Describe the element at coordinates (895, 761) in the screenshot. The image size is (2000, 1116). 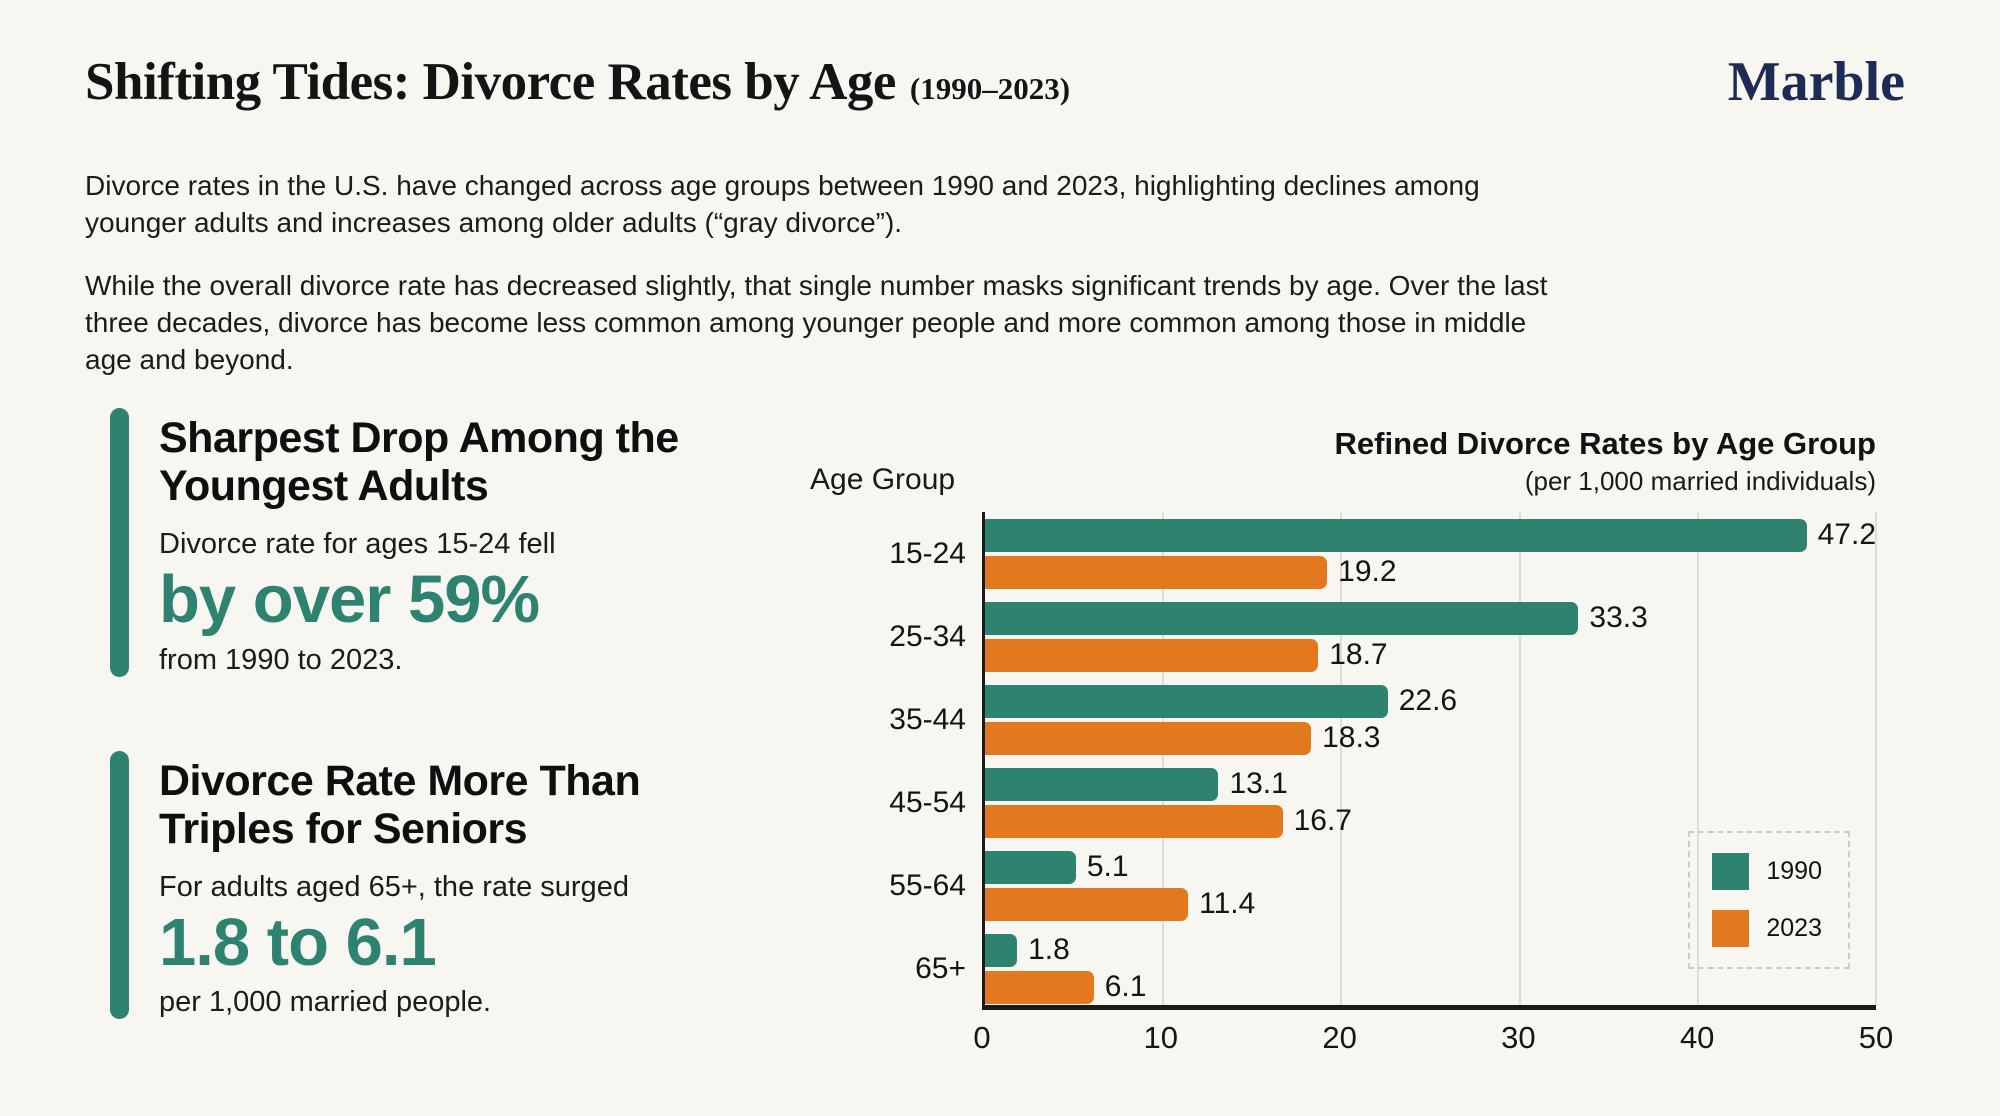
I see `y-category-labels: 15-24 25-34 35-44 45-54 55-64 65+` at that location.